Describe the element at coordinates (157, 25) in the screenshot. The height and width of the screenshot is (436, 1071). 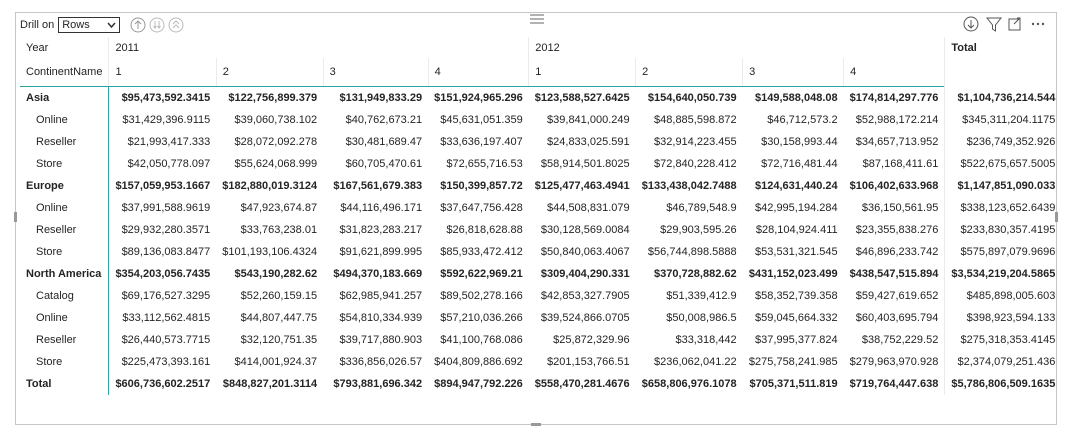
I see `drill-down-next` at that location.